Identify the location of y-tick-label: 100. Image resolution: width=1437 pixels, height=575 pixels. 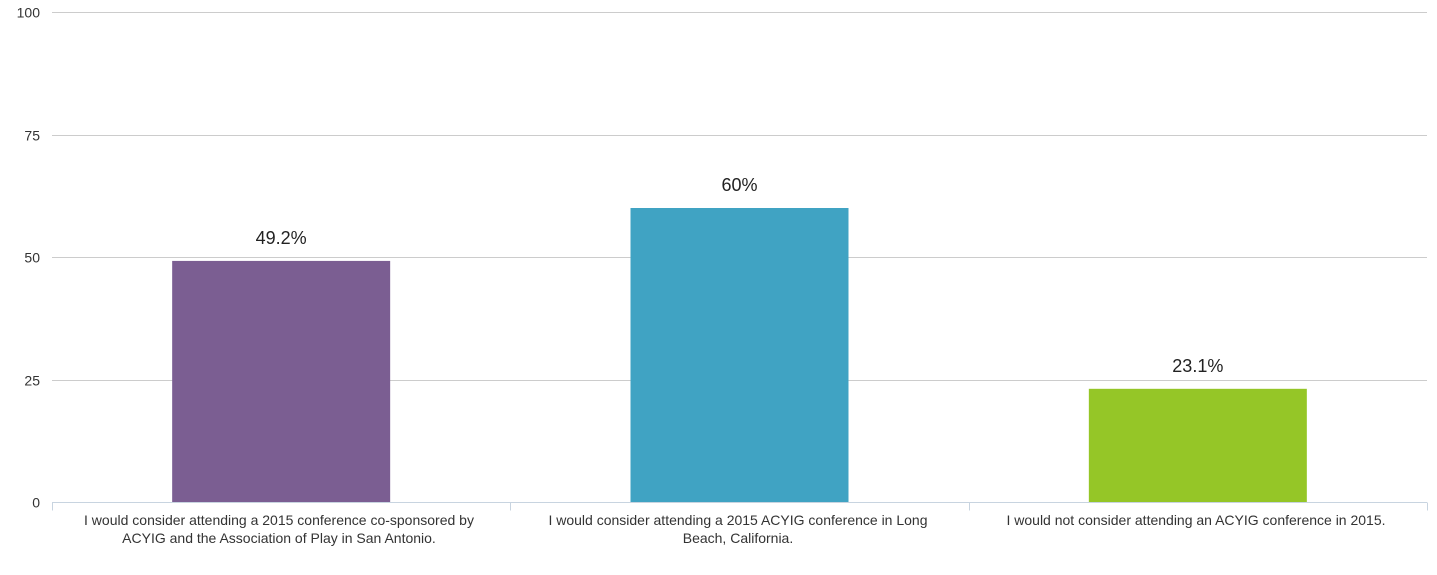
(29, 13).